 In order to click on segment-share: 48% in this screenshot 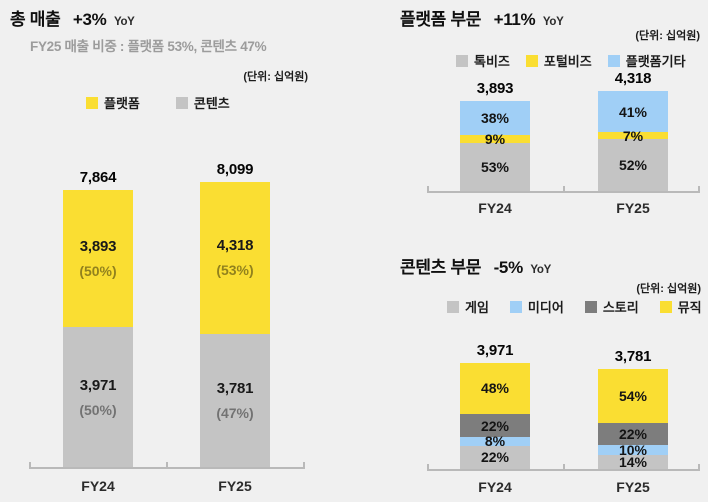, I will do `click(495, 388)`.